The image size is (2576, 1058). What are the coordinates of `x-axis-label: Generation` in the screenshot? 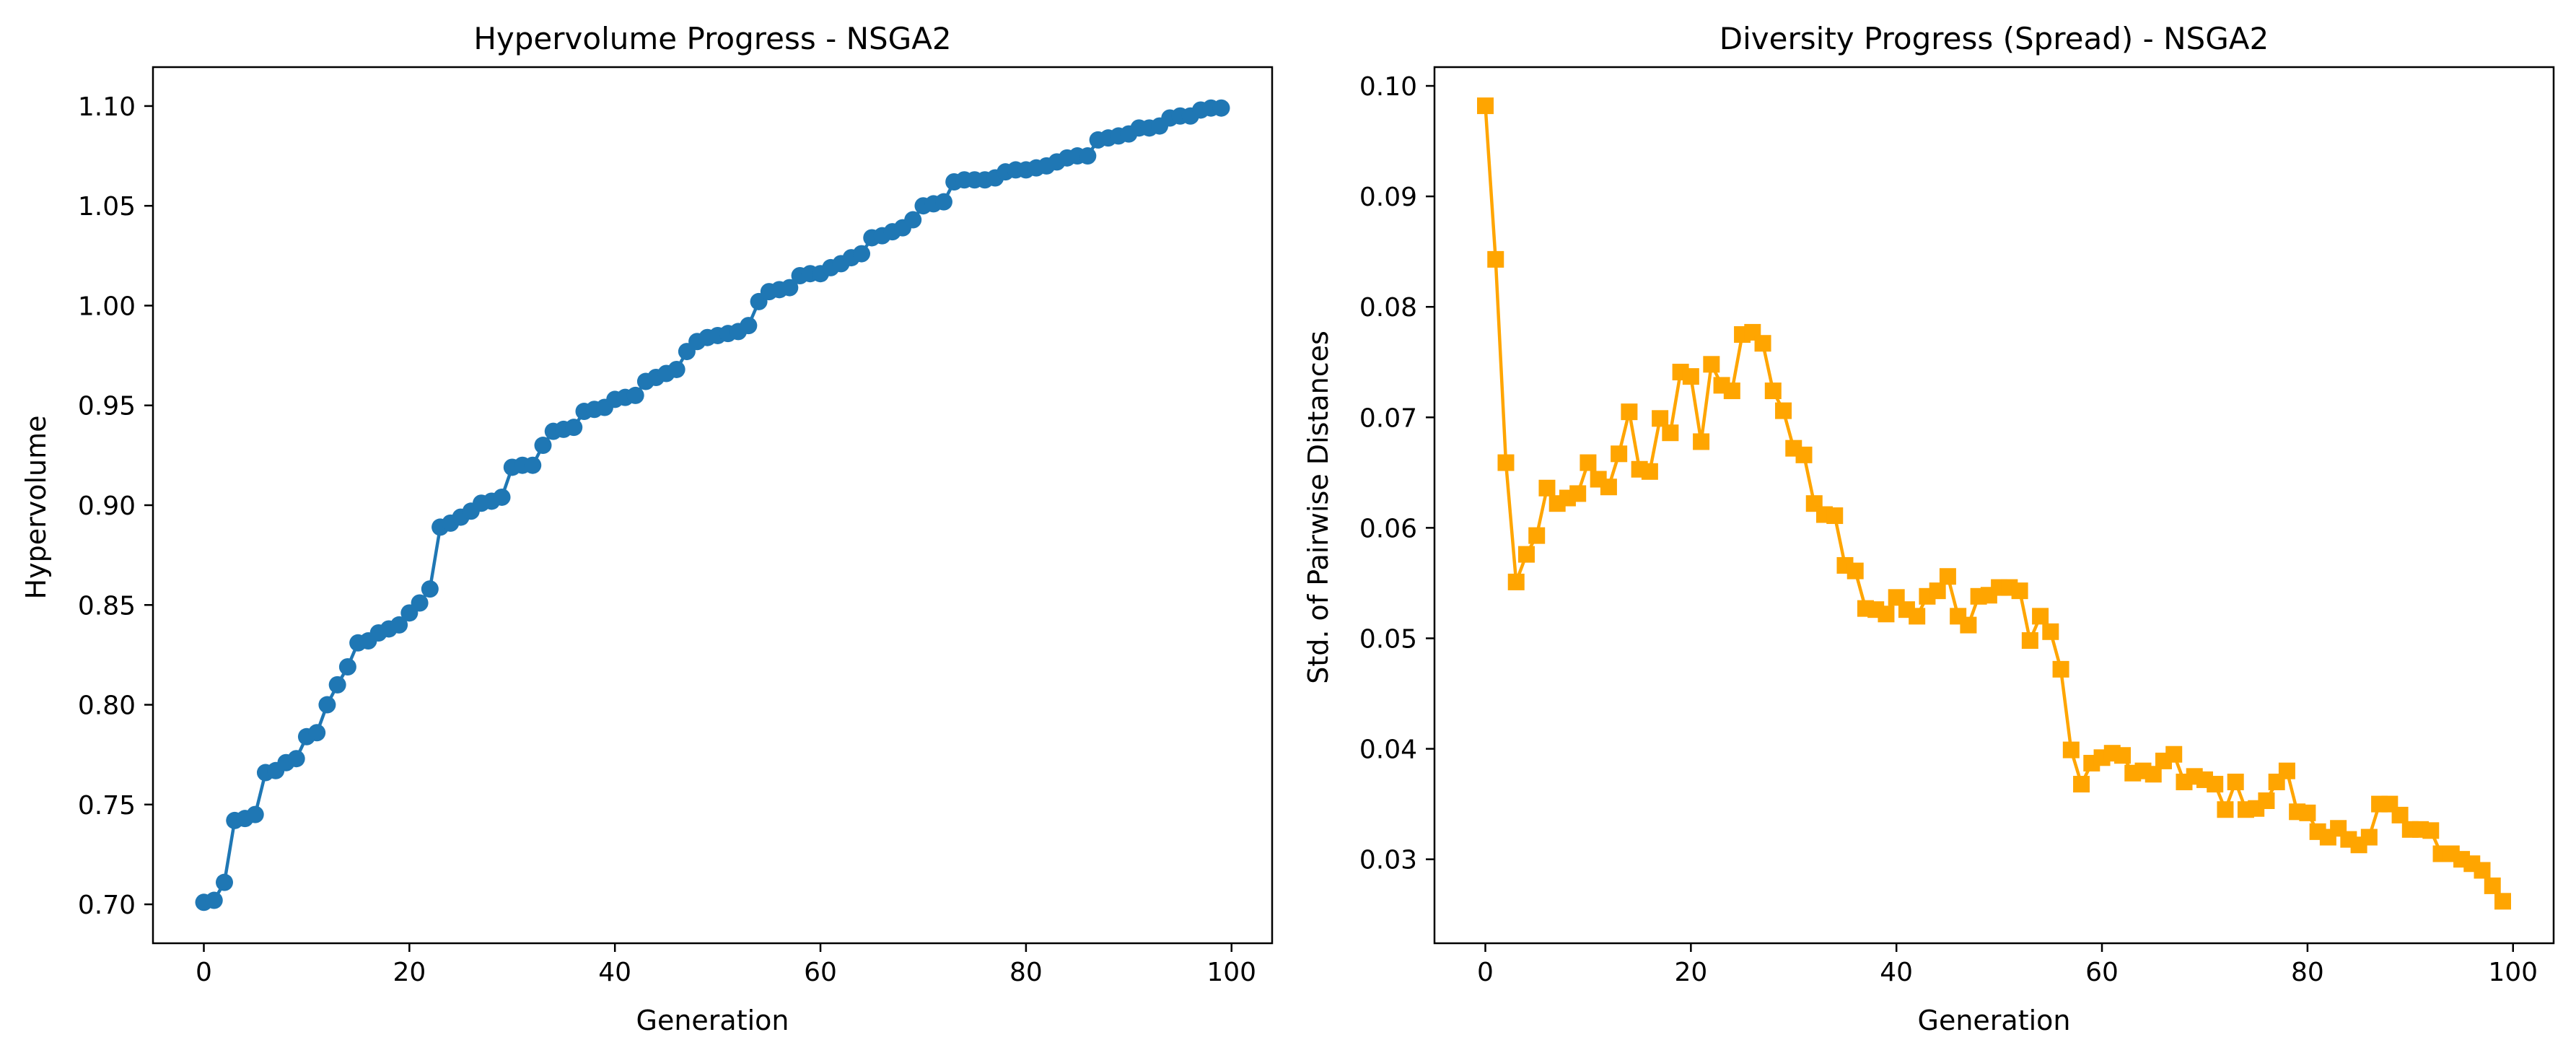 It's located at (1994, 1020).